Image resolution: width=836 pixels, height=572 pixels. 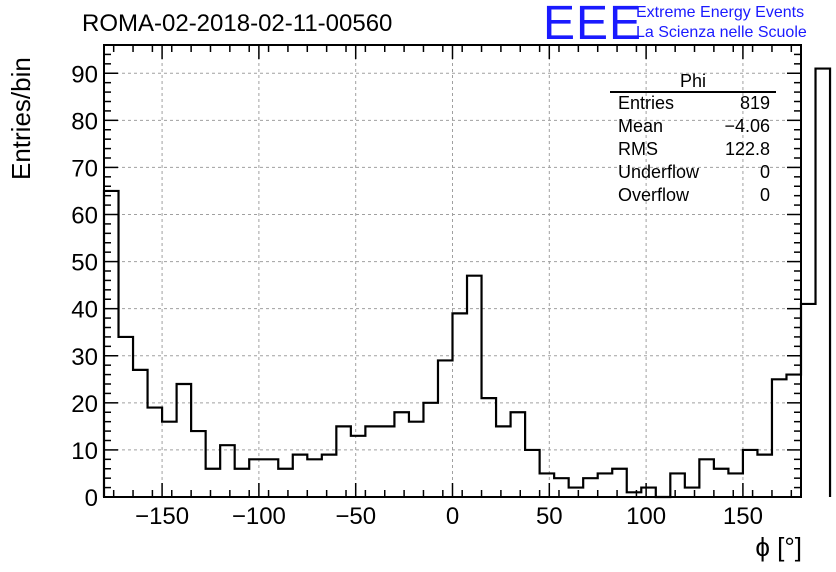 What do you see at coordinates (659, 172) in the screenshot?
I see `stats-key: Underflow` at bounding box center [659, 172].